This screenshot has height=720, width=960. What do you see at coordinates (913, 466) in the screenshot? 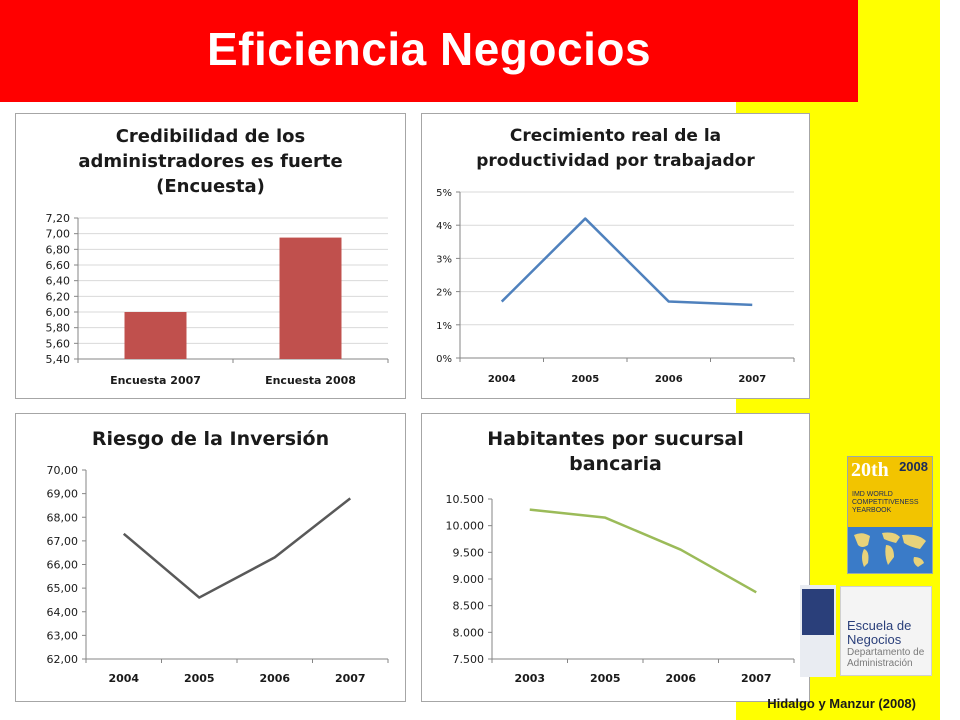
I see `imd-year: 2008` at bounding box center [913, 466].